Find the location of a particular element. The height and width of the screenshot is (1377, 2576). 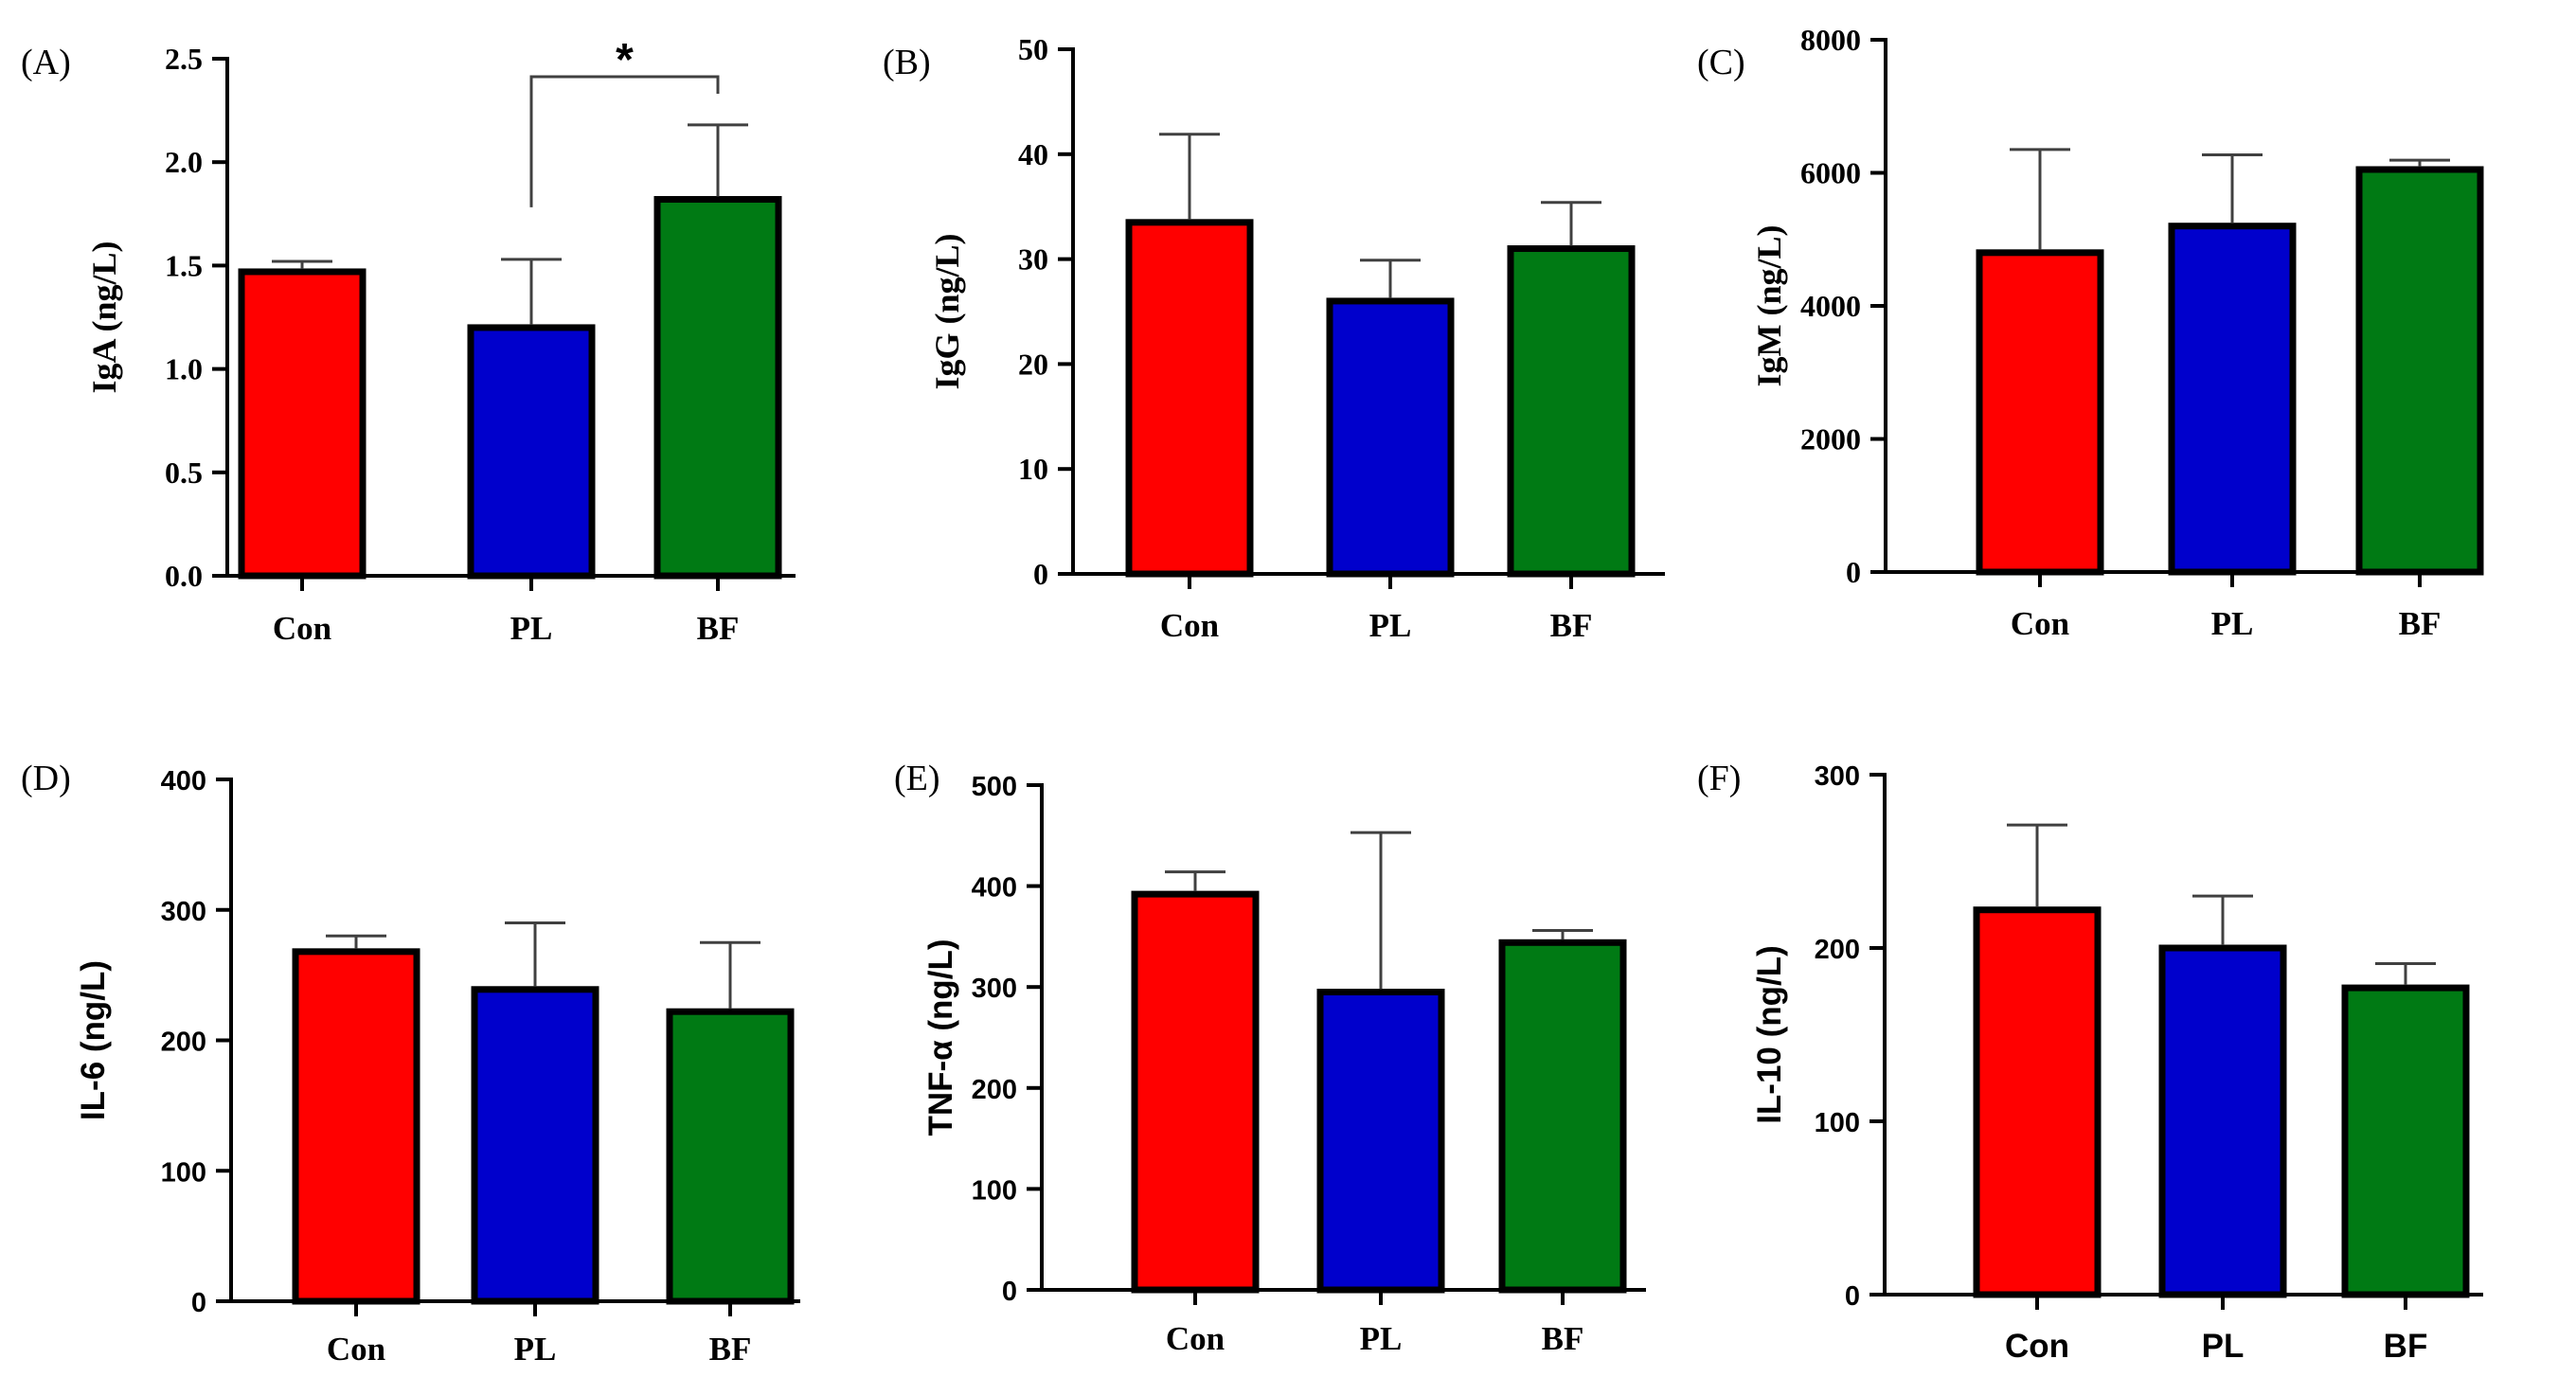

y-axis-label: TNF-α (ng/L) is located at coordinates (940, 1037).